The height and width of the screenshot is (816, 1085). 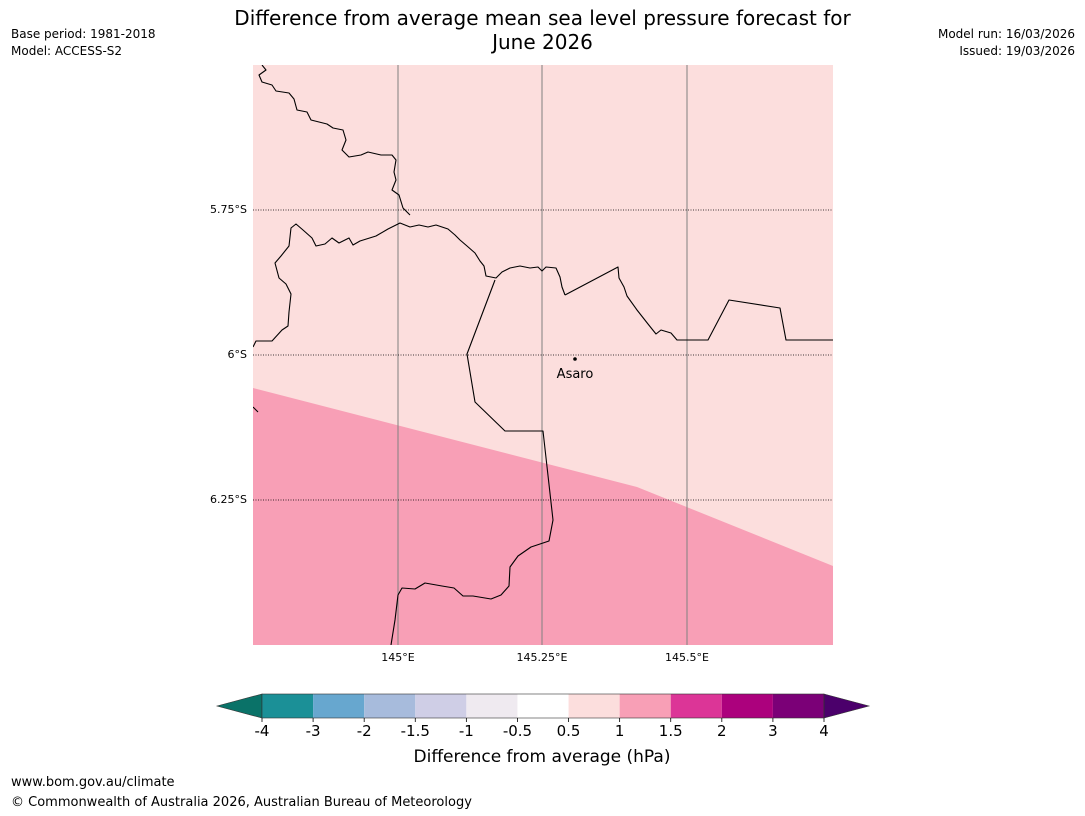 I want to click on colorbar-outline, so click(x=543, y=706).